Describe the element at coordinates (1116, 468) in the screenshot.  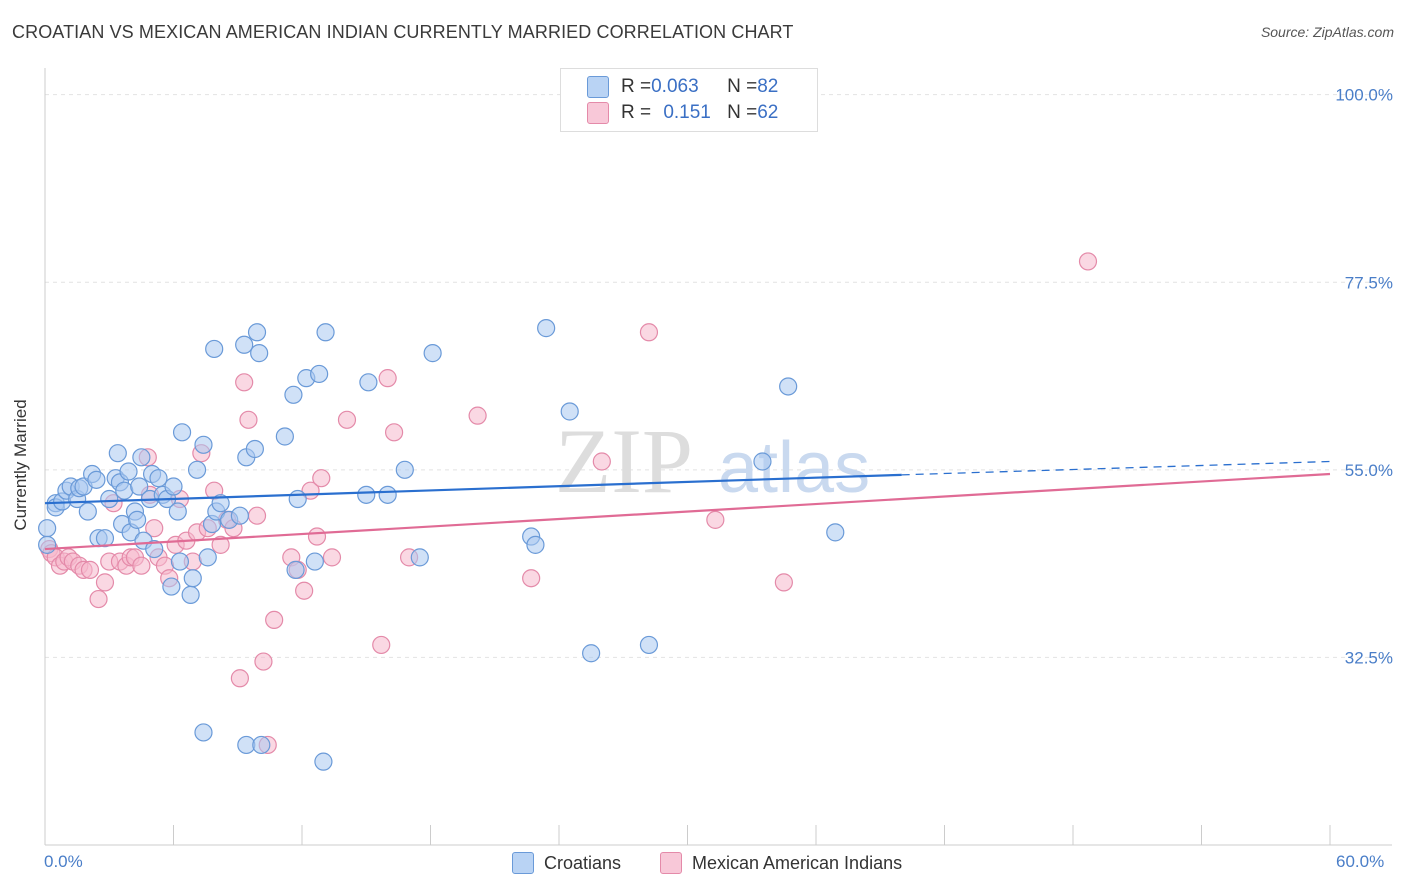
I see `trend-line-croatians-extension` at that location.